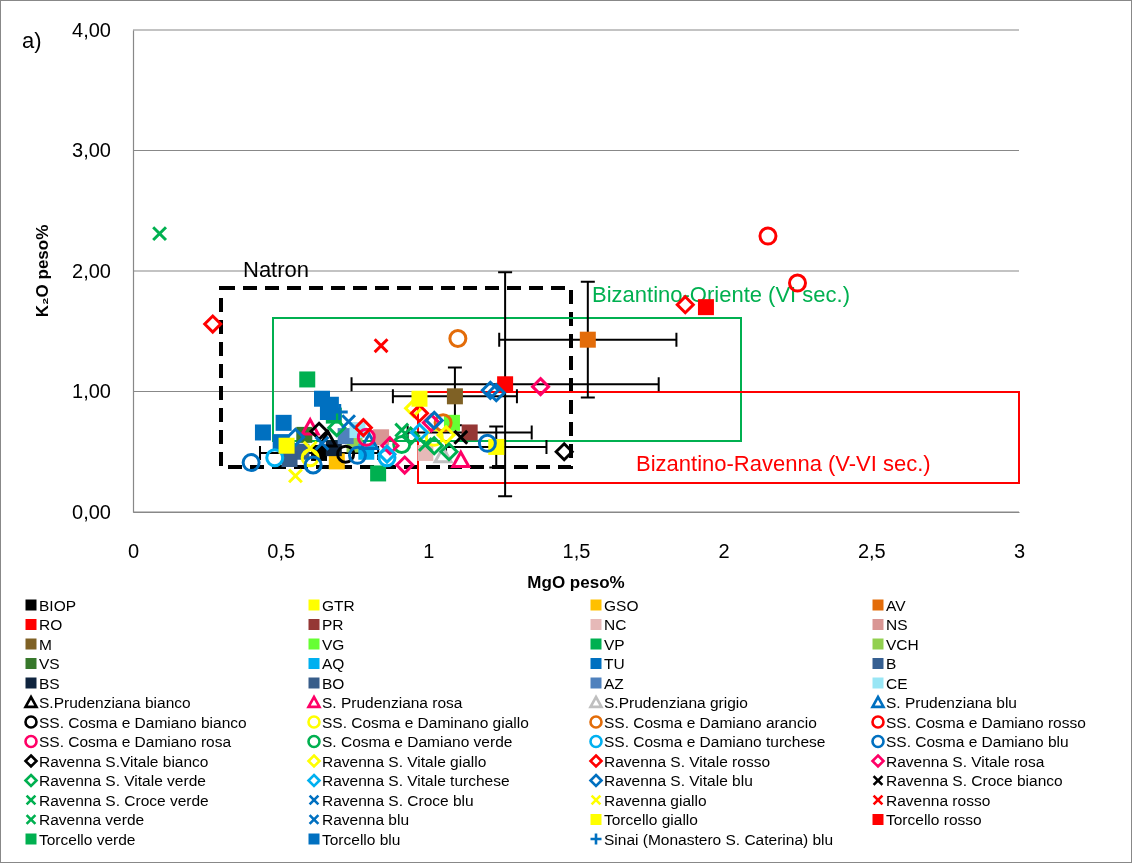  What do you see at coordinates (719, 839) in the screenshot?
I see `legend-label: Sinai (Monastero S. Caterina) blu` at bounding box center [719, 839].